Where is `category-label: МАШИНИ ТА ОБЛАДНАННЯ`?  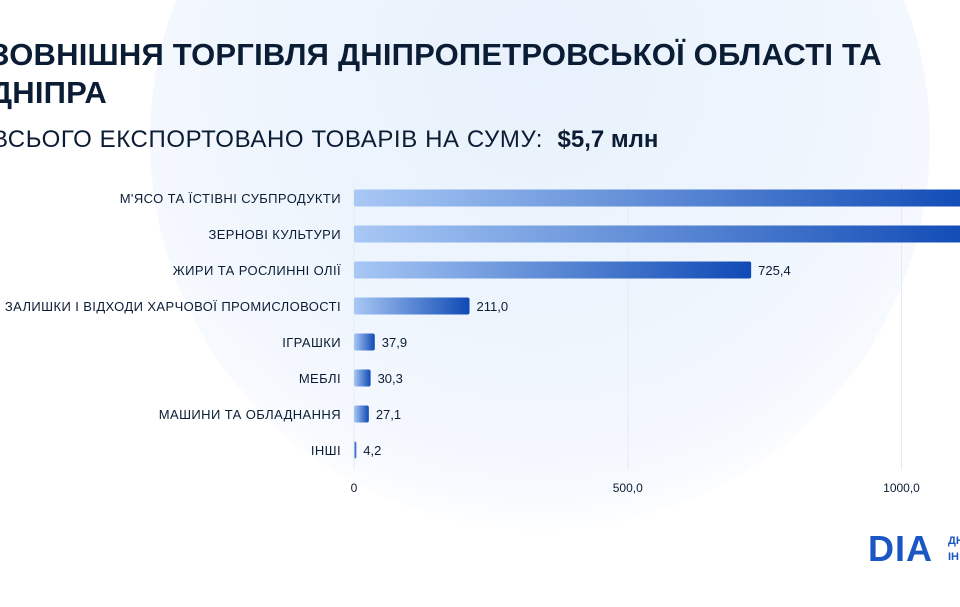
category-label: МАШИНИ ТА ОБЛАДНАННЯ is located at coordinates (250, 414).